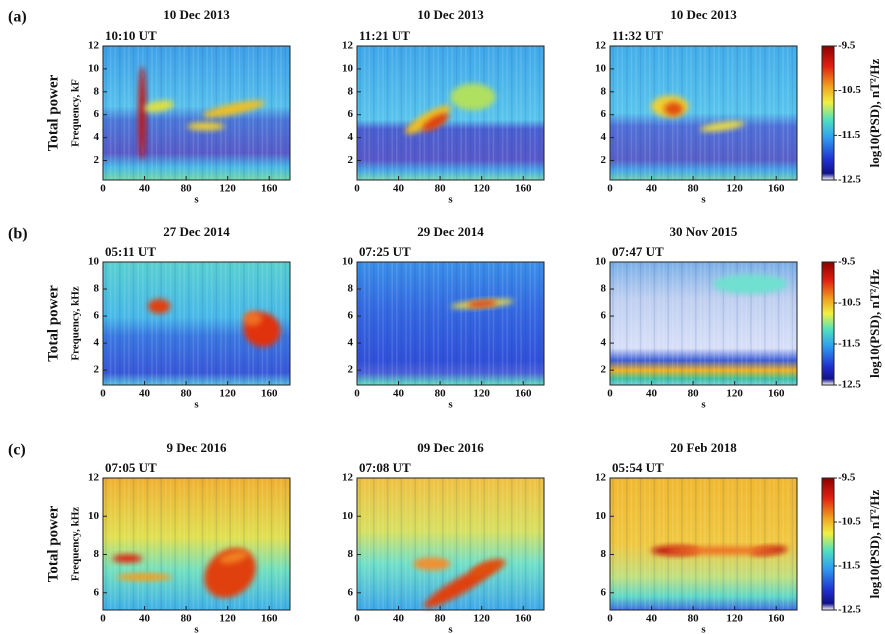 The height and width of the screenshot is (634, 885). What do you see at coordinates (847, 478) in the screenshot?
I see `colorbar-tick-label: -9.5` at bounding box center [847, 478].